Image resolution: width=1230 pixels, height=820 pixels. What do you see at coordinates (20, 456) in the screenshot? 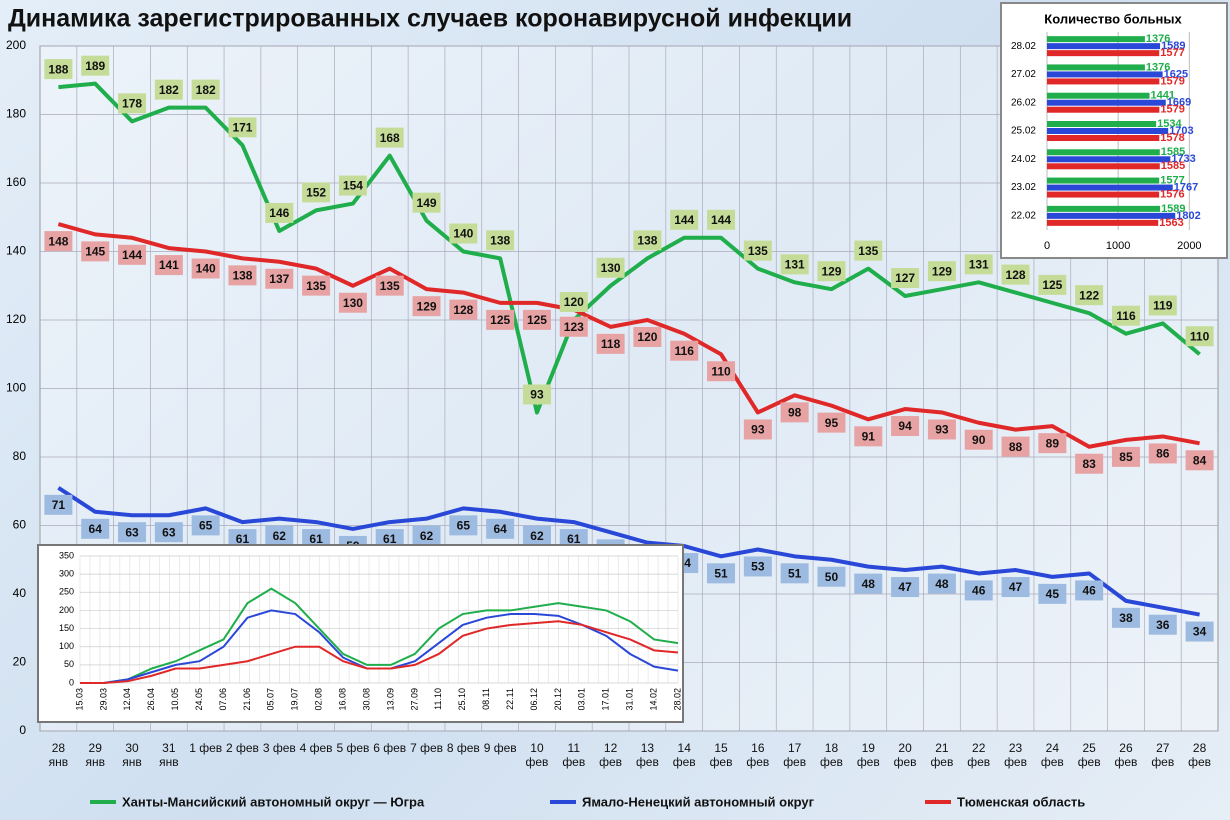
I see `y-tick-label: 80` at bounding box center [20, 456].